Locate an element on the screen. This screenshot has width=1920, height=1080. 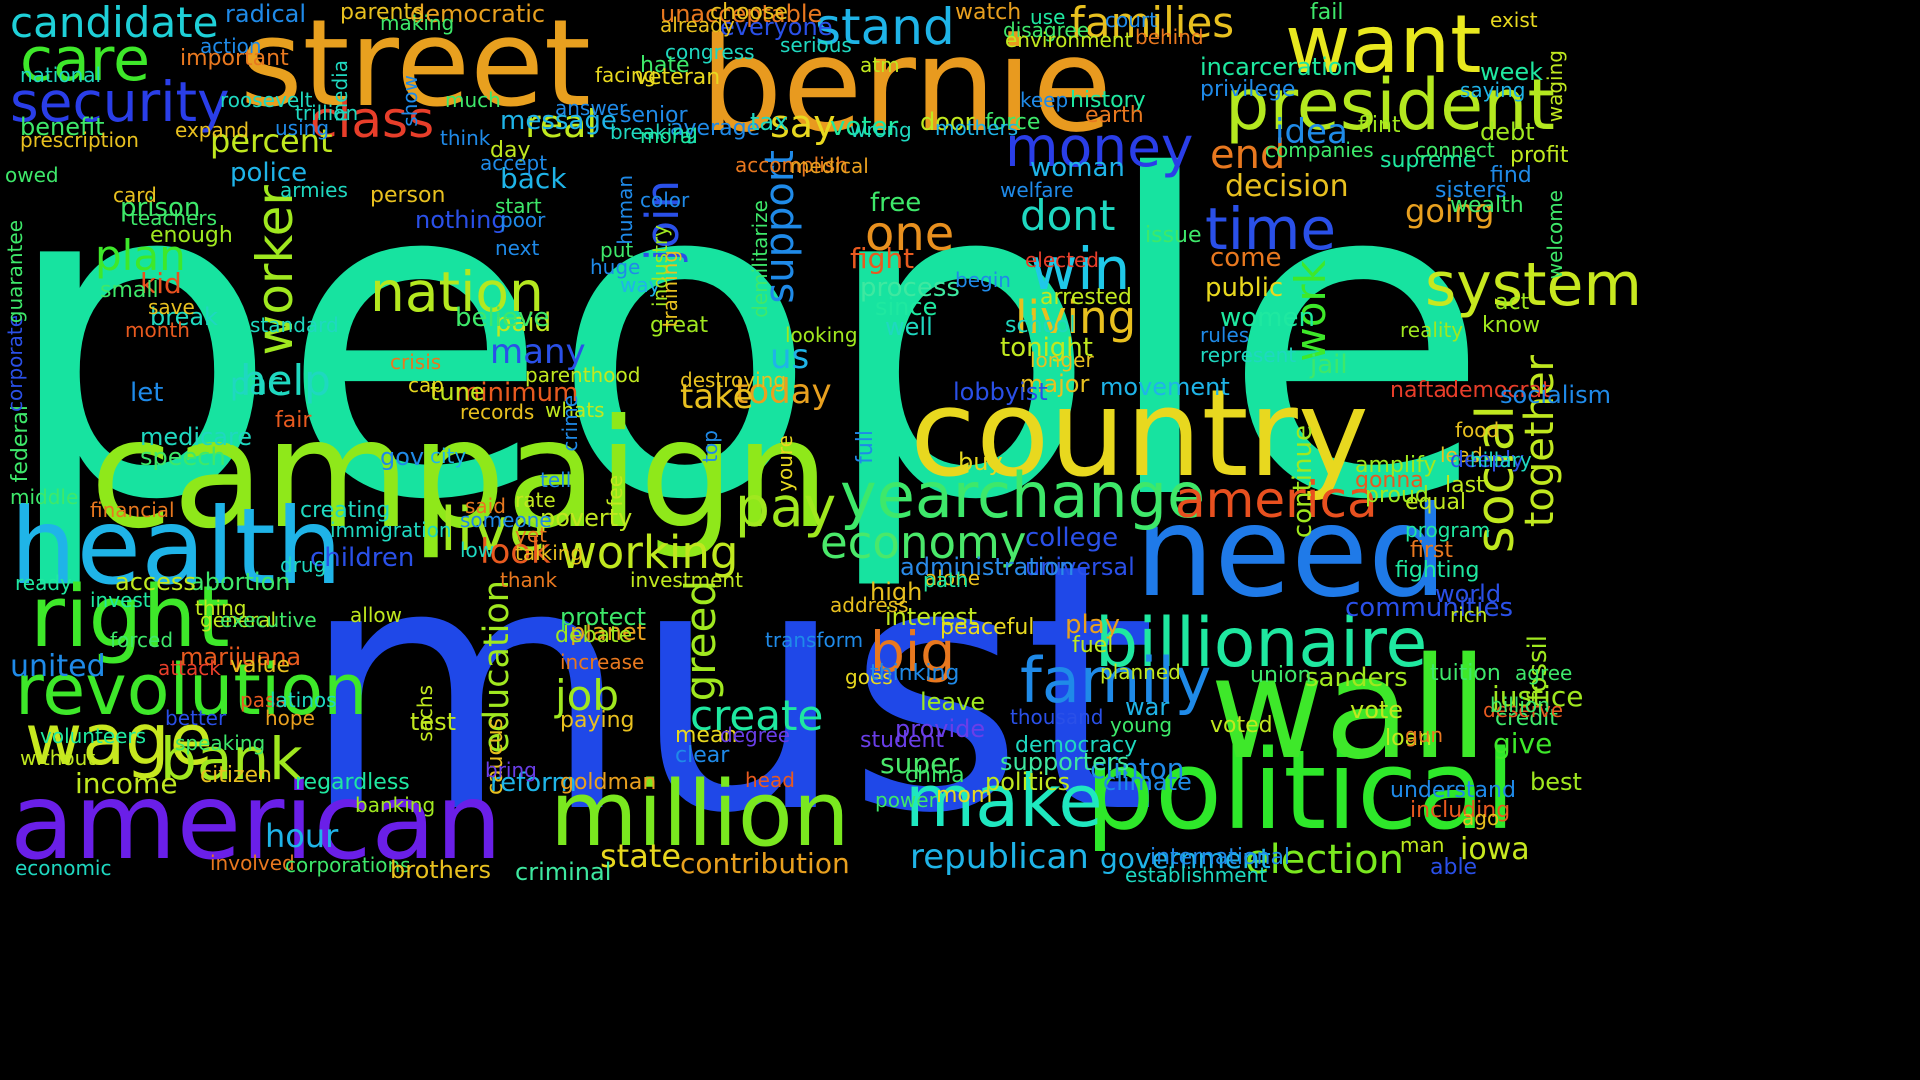
cloud-word: senior is located at coordinates (654, 115).